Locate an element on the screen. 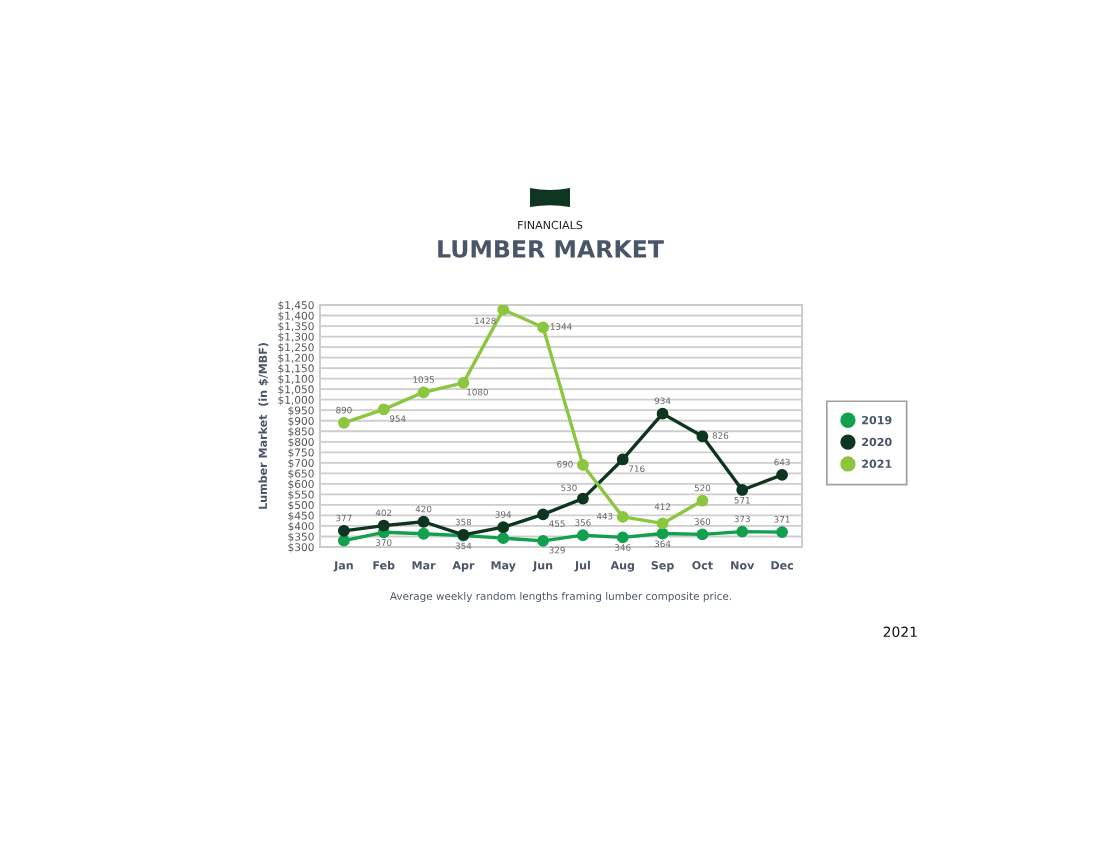 This screenshot has width=1100, height=850. data-label: 934 is located at coordinates (662, 401).